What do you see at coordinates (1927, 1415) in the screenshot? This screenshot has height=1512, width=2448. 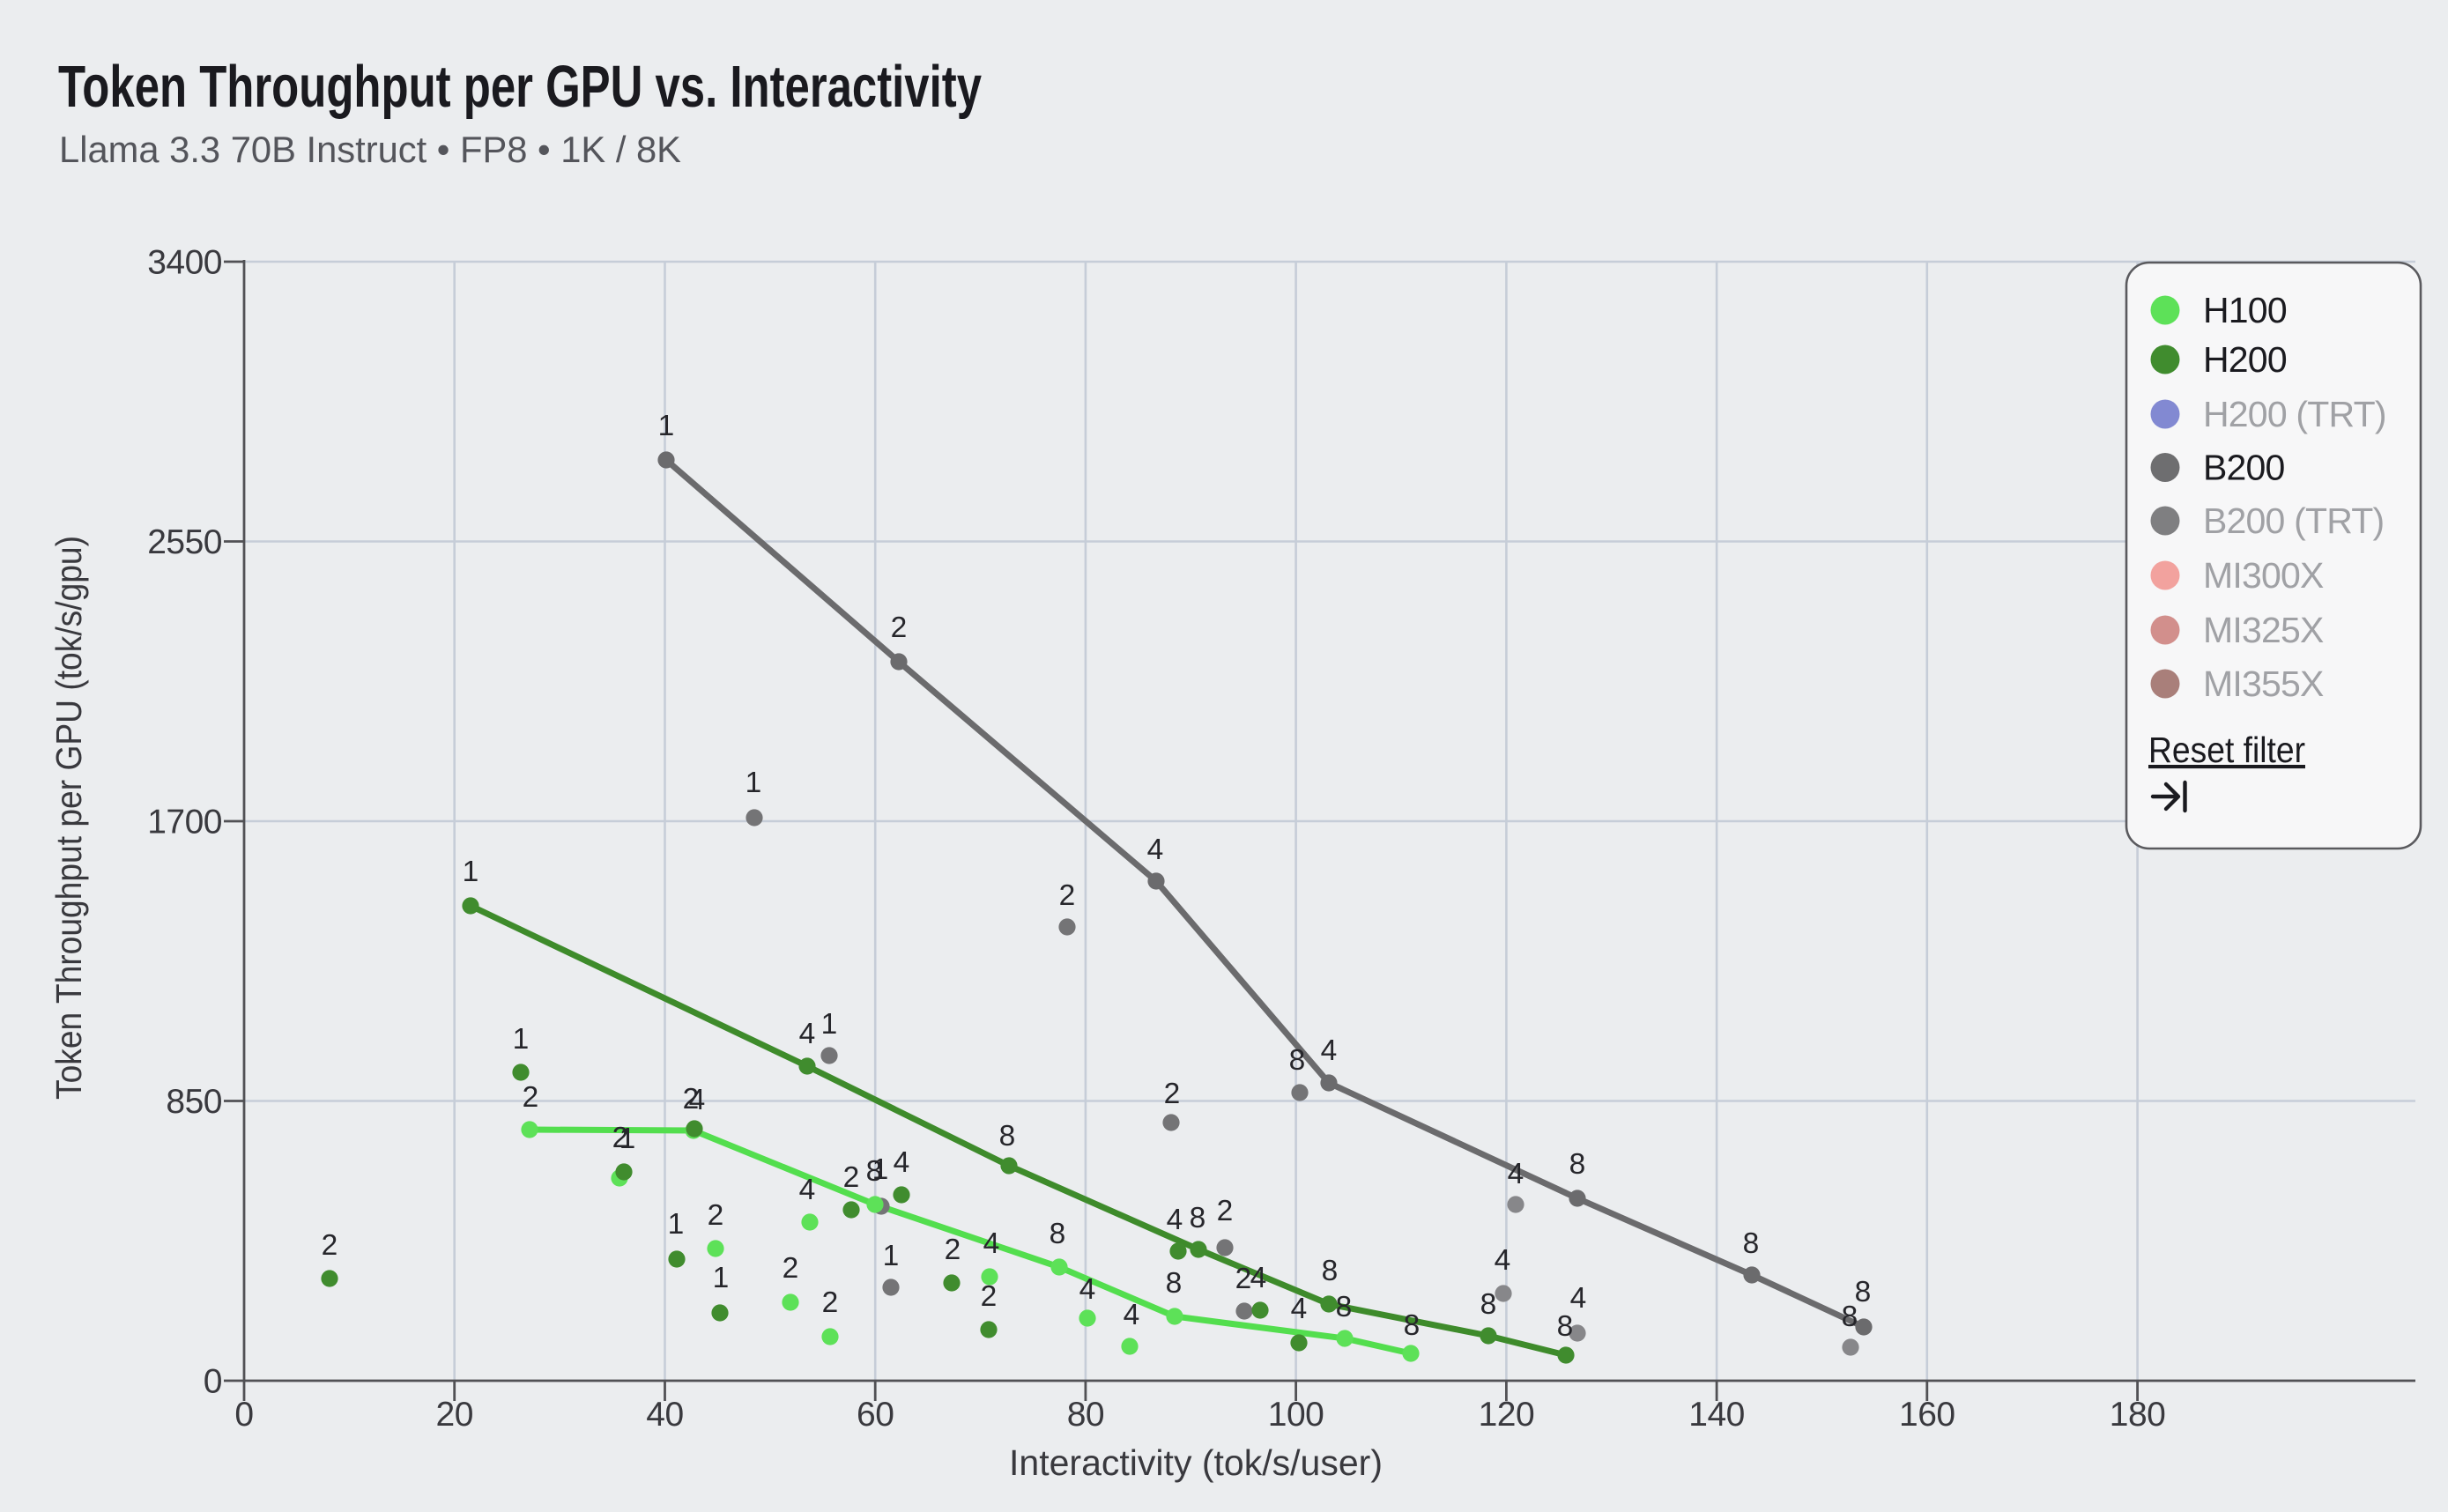 I see `svg-text: 160` at bounding box center [1927, 1415].